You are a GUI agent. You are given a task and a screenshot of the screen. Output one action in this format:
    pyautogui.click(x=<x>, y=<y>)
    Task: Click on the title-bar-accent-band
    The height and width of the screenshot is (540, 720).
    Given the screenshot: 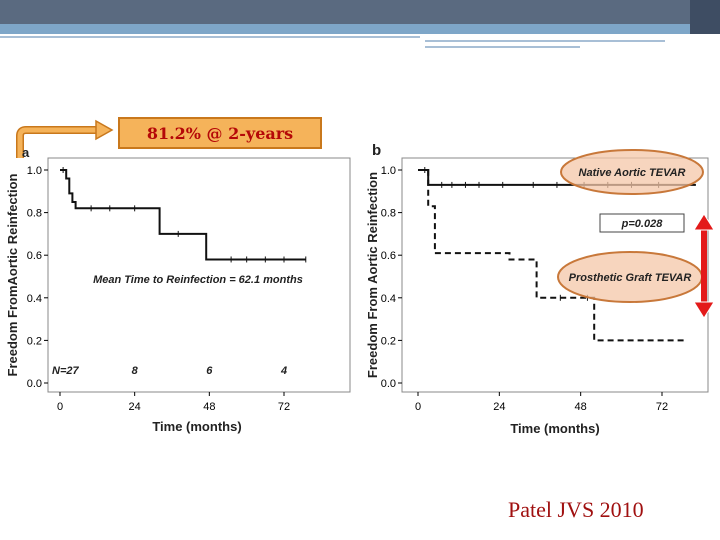 What is the action you would take?
    pyautogui.click(x=360, y=29)
    